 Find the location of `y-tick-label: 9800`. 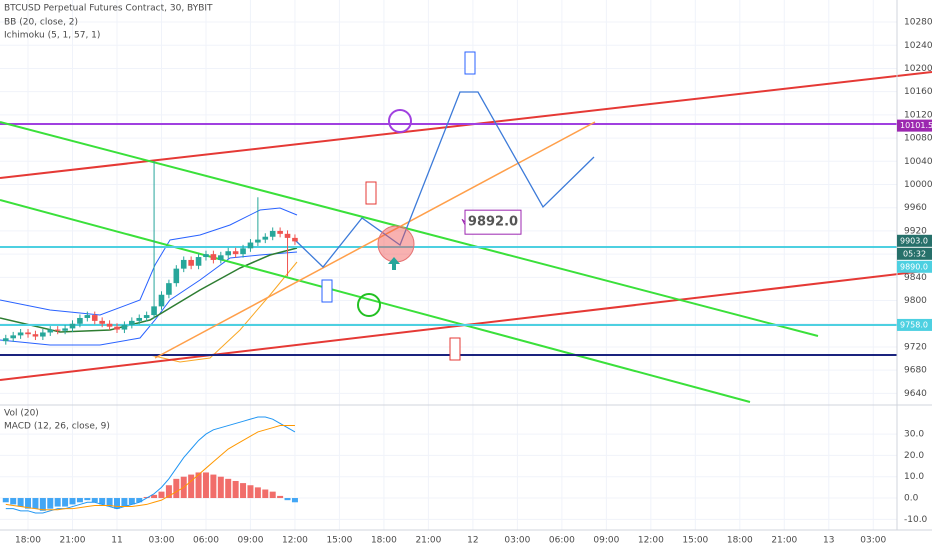

y-tick-label: 9800 is located at coordinates (915, 301).